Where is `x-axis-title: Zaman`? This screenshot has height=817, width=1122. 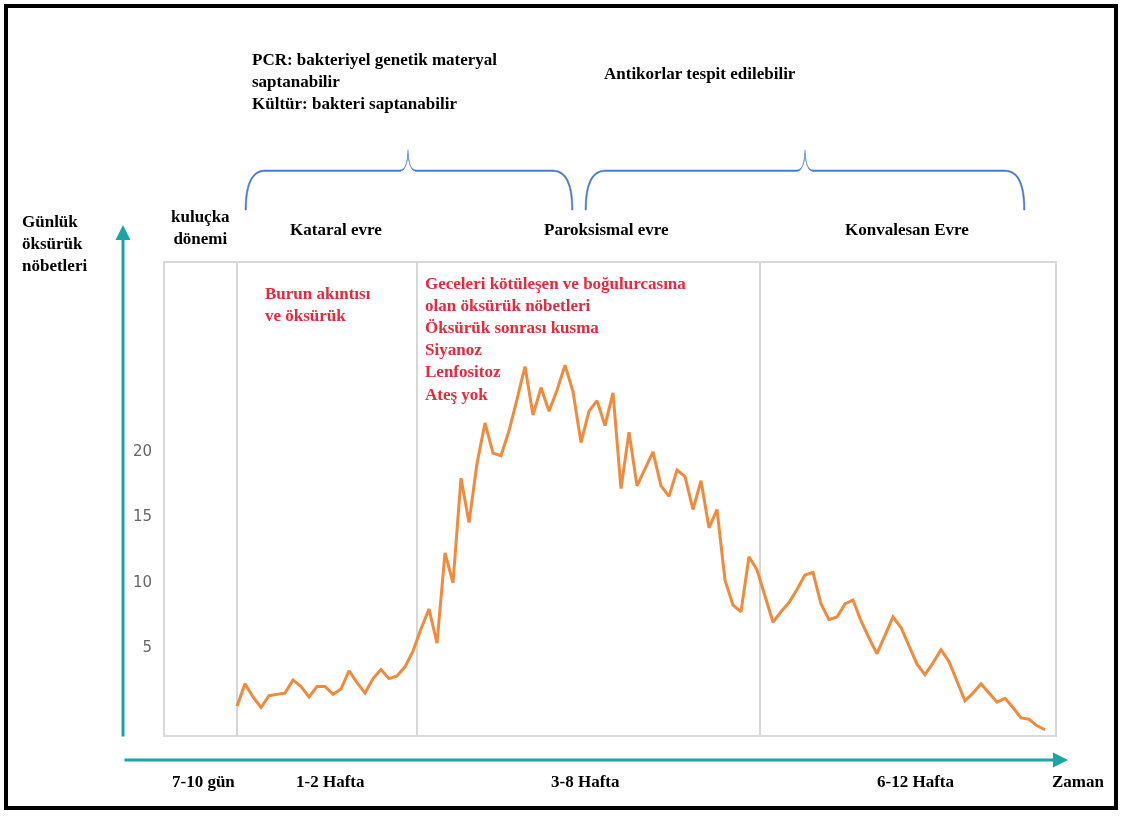 x-axis-title: Zaman is located at coordinates (1078, 781).